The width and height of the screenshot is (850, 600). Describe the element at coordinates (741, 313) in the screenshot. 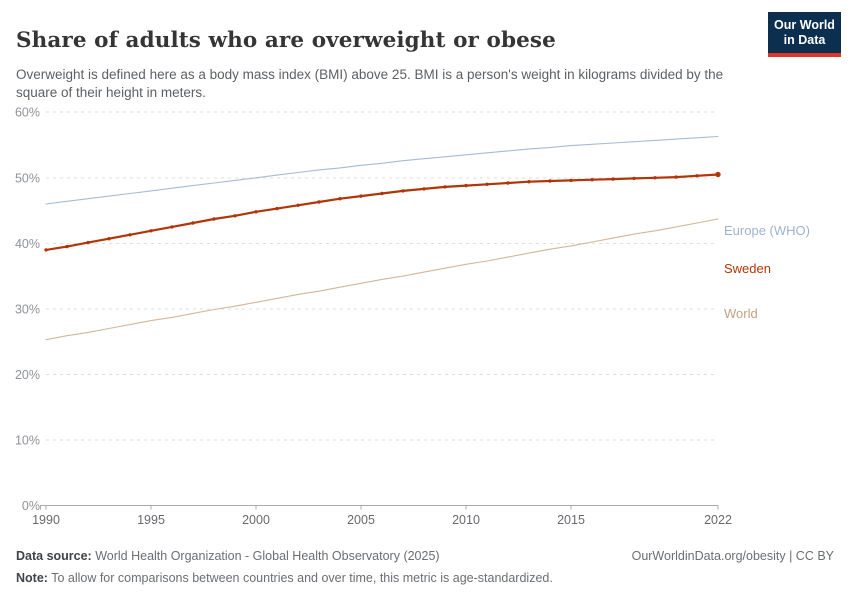

I see `series-label-world: World` at that location.